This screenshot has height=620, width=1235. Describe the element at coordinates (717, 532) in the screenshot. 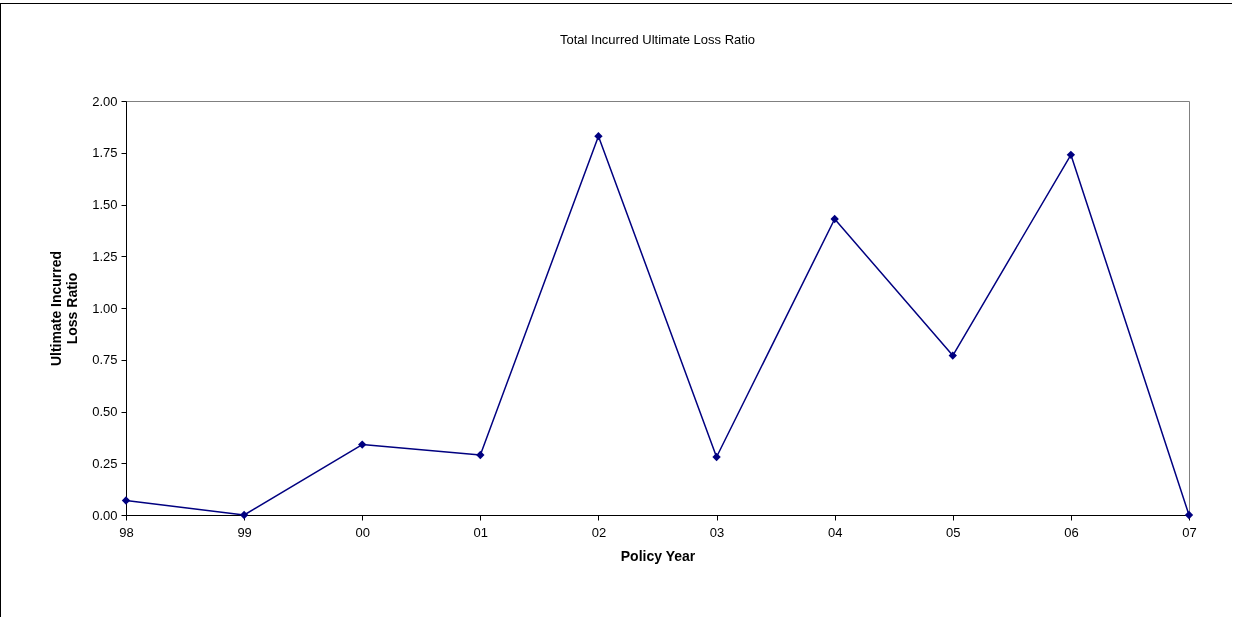

I see `x-tick-label: 03` at that location.